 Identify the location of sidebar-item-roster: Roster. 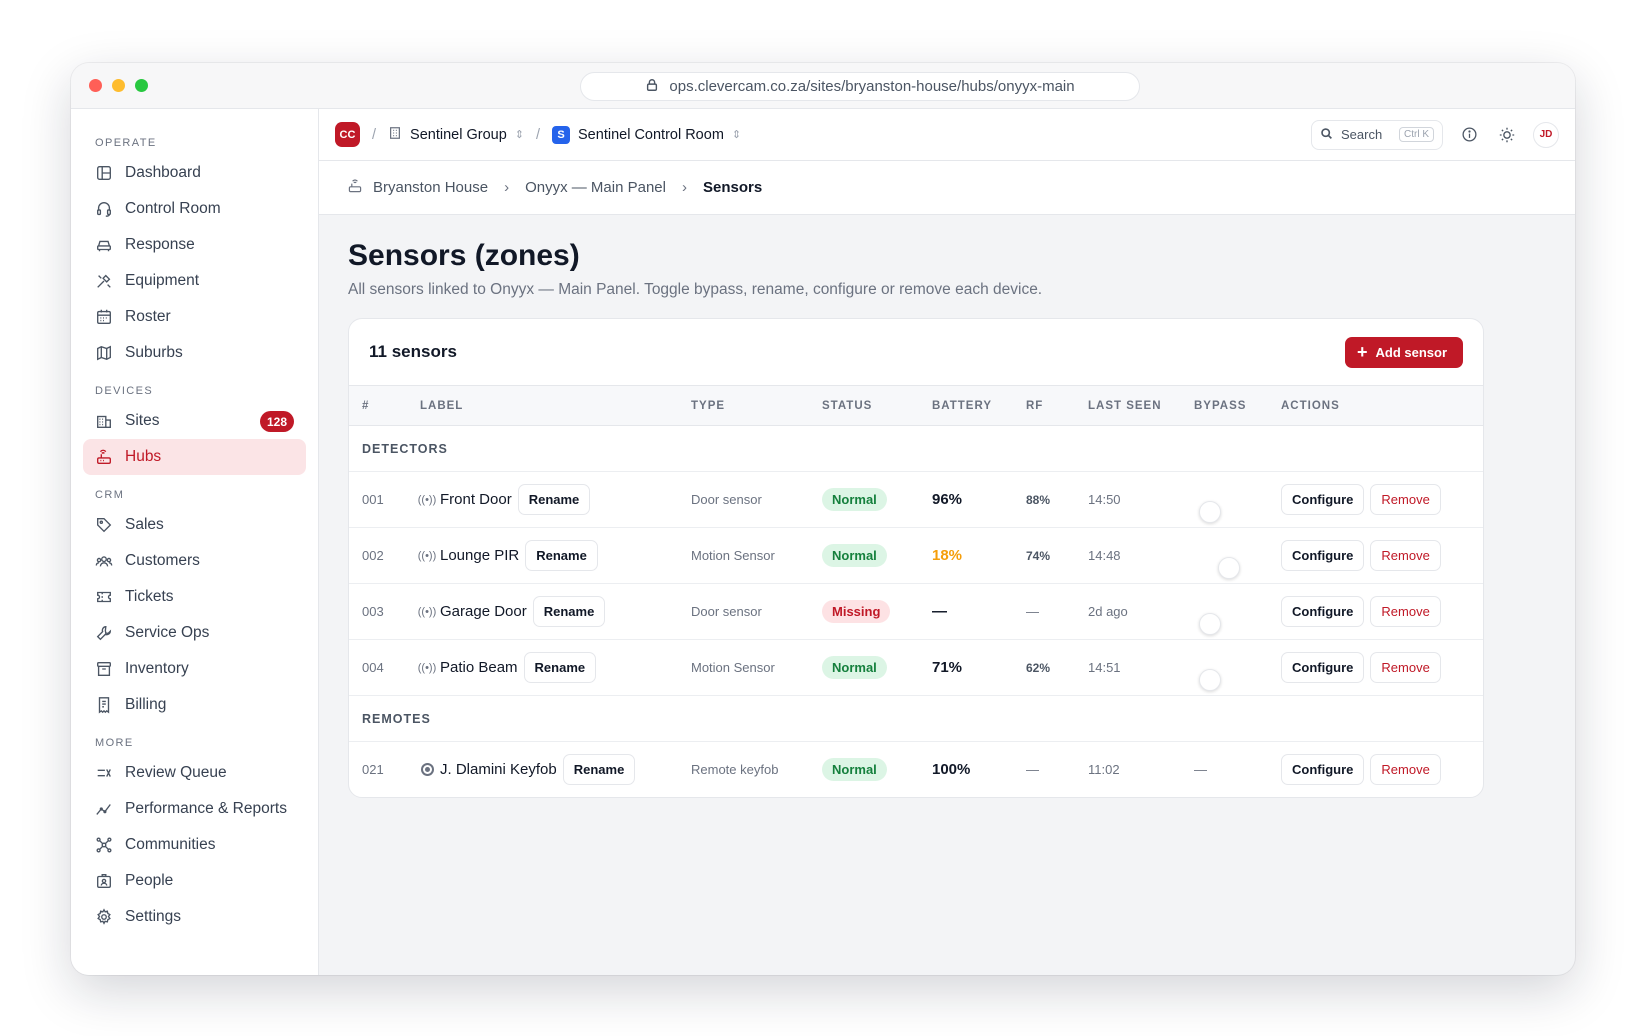
(194, 317).